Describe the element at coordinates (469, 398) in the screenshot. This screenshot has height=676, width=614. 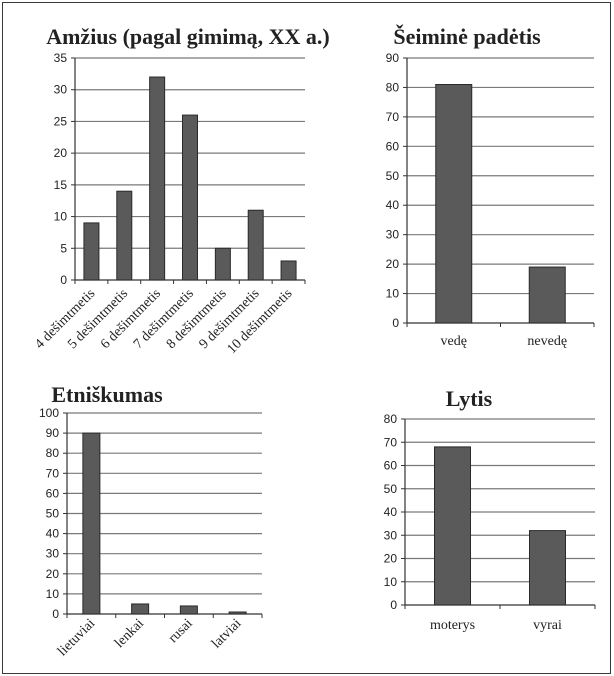
I see `chart-title: Lytis` at that location.